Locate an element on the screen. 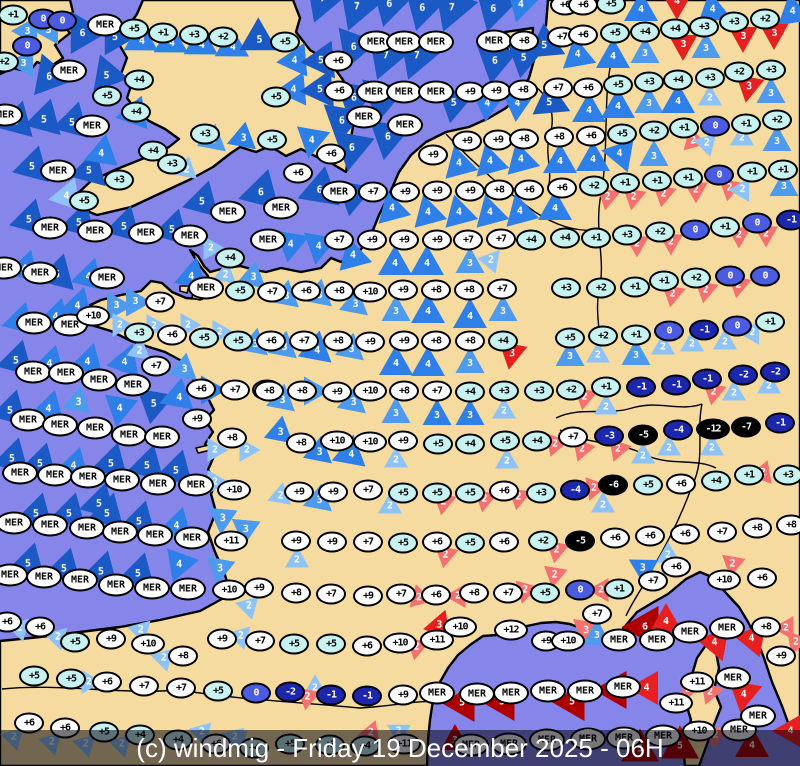 Image resolution: width=800 pixels, height=766 pixels. temperature-label: -7 is located at coordinates (746, 427).